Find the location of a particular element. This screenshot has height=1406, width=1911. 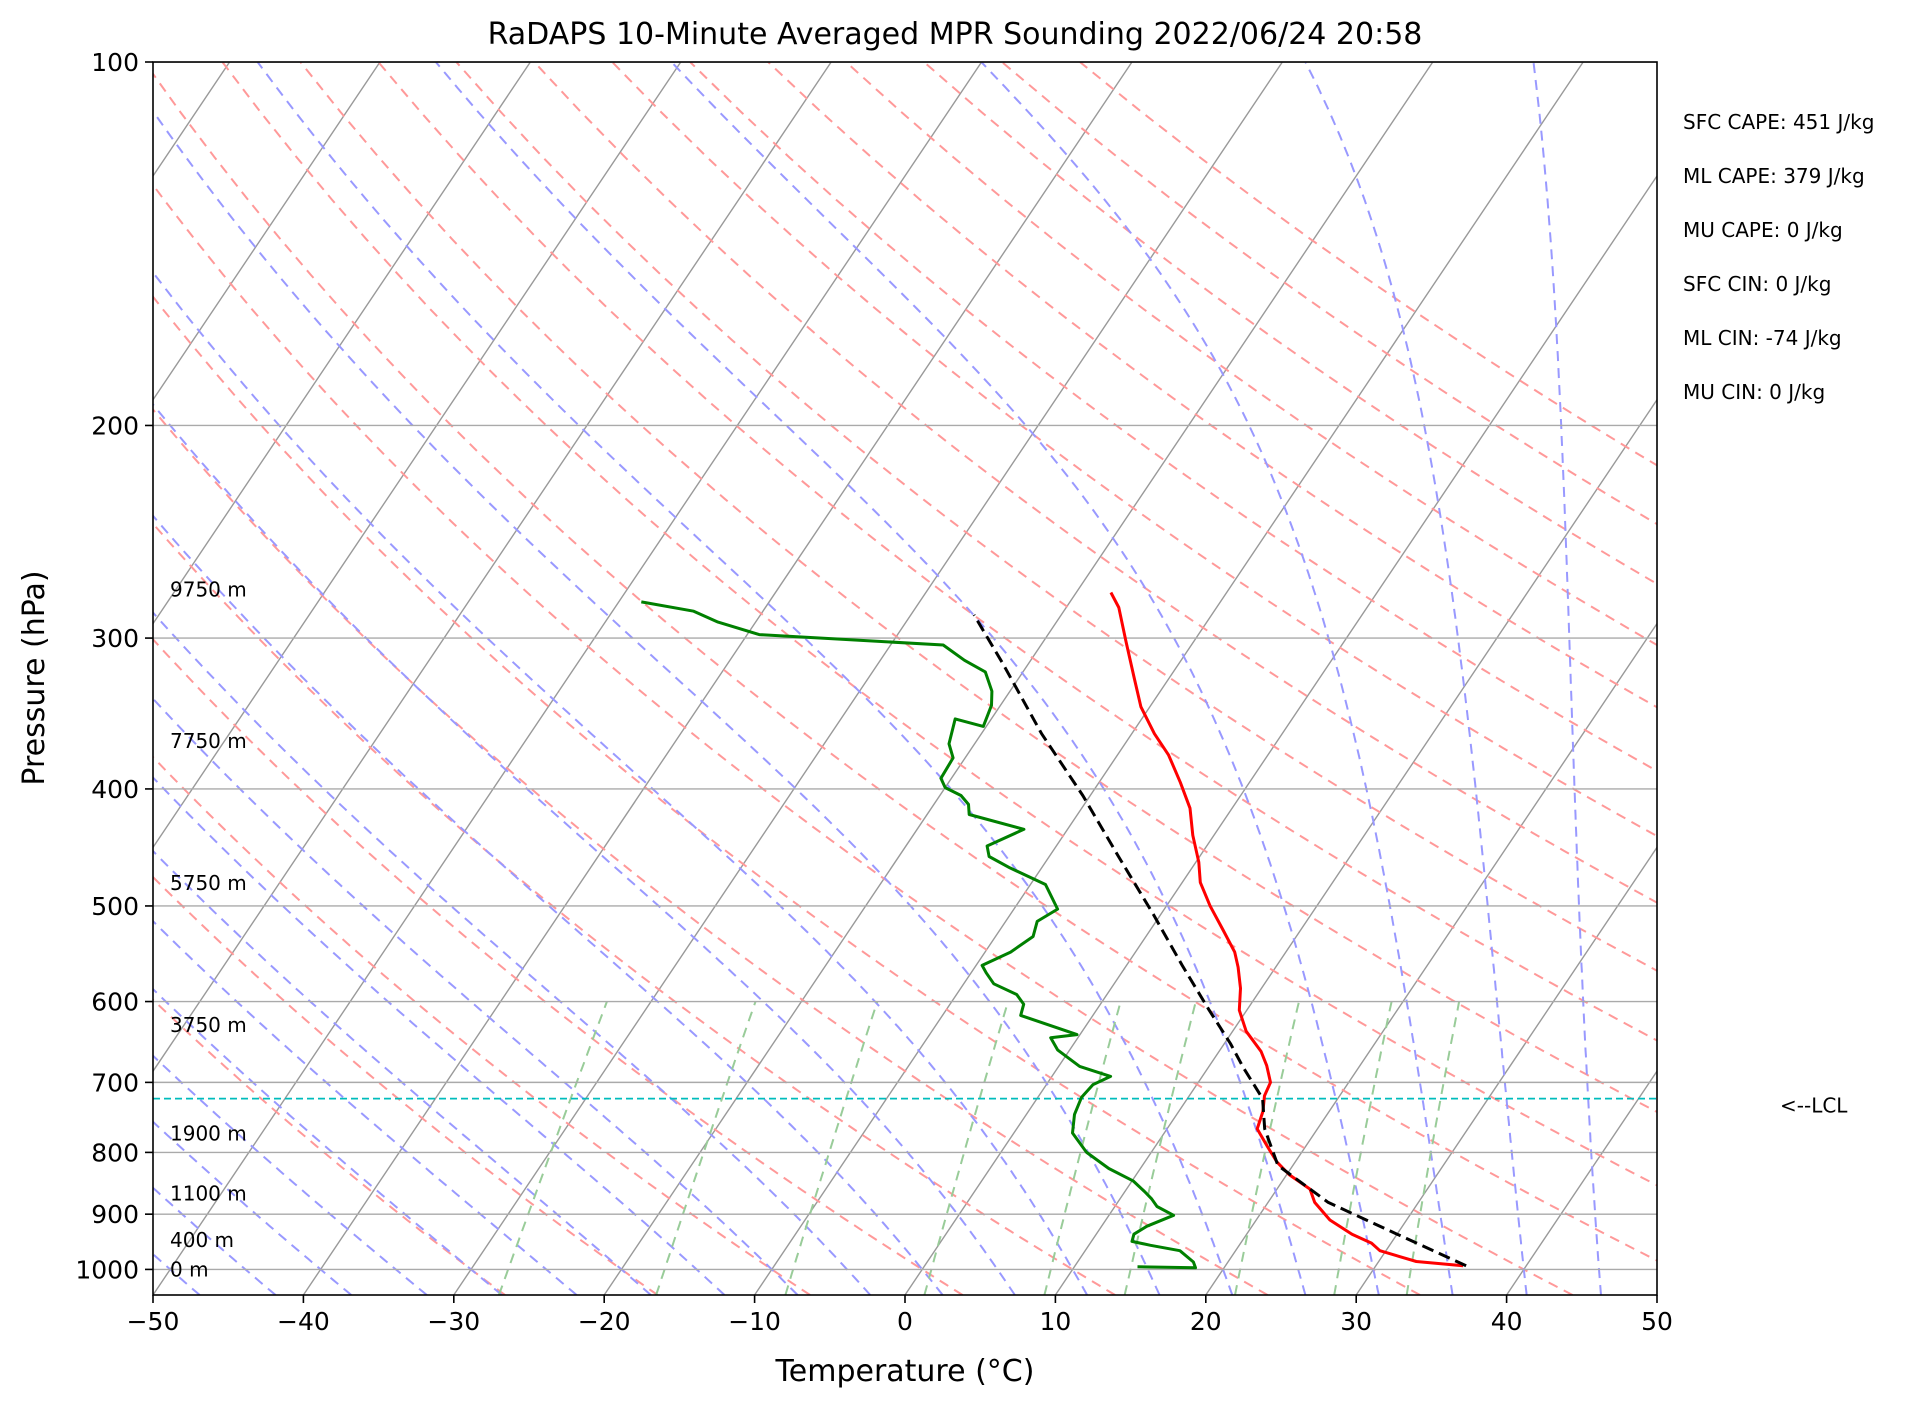

y-tick-label: 1000 is located at coordinates (107, 1269).